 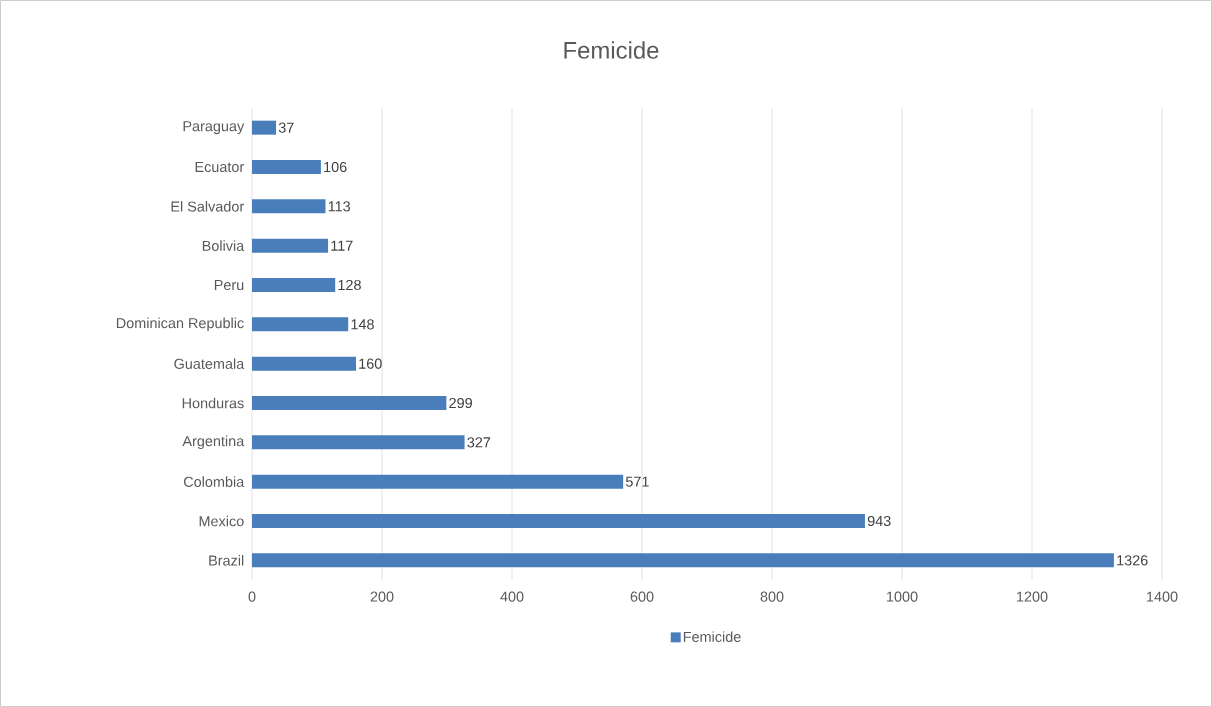 I want to click on data-label: 943, so click(x=879, y=521).